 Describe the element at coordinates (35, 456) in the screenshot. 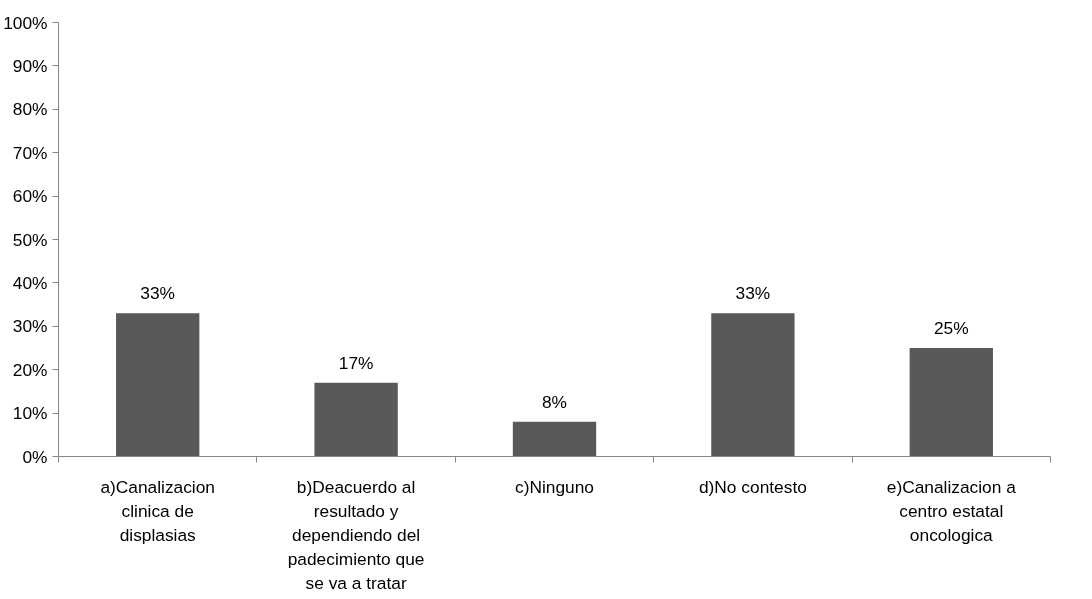

I see `y-tick-label: 0%` at that location.